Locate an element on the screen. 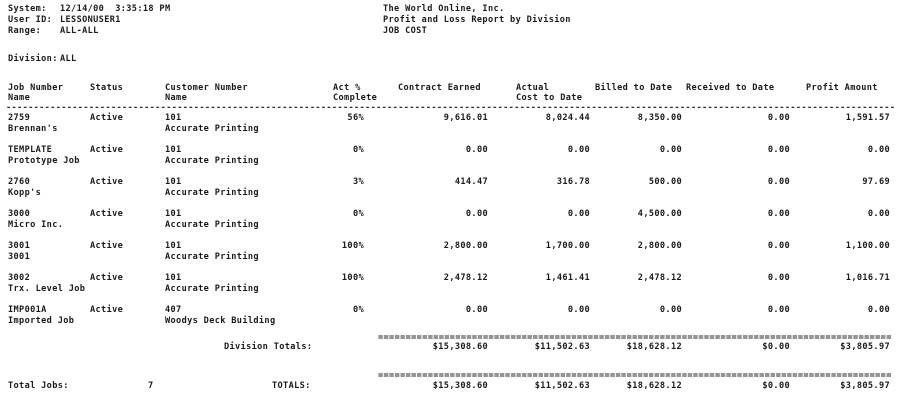  table-row-job-number: 3000 is located at coordinates (19, 214).